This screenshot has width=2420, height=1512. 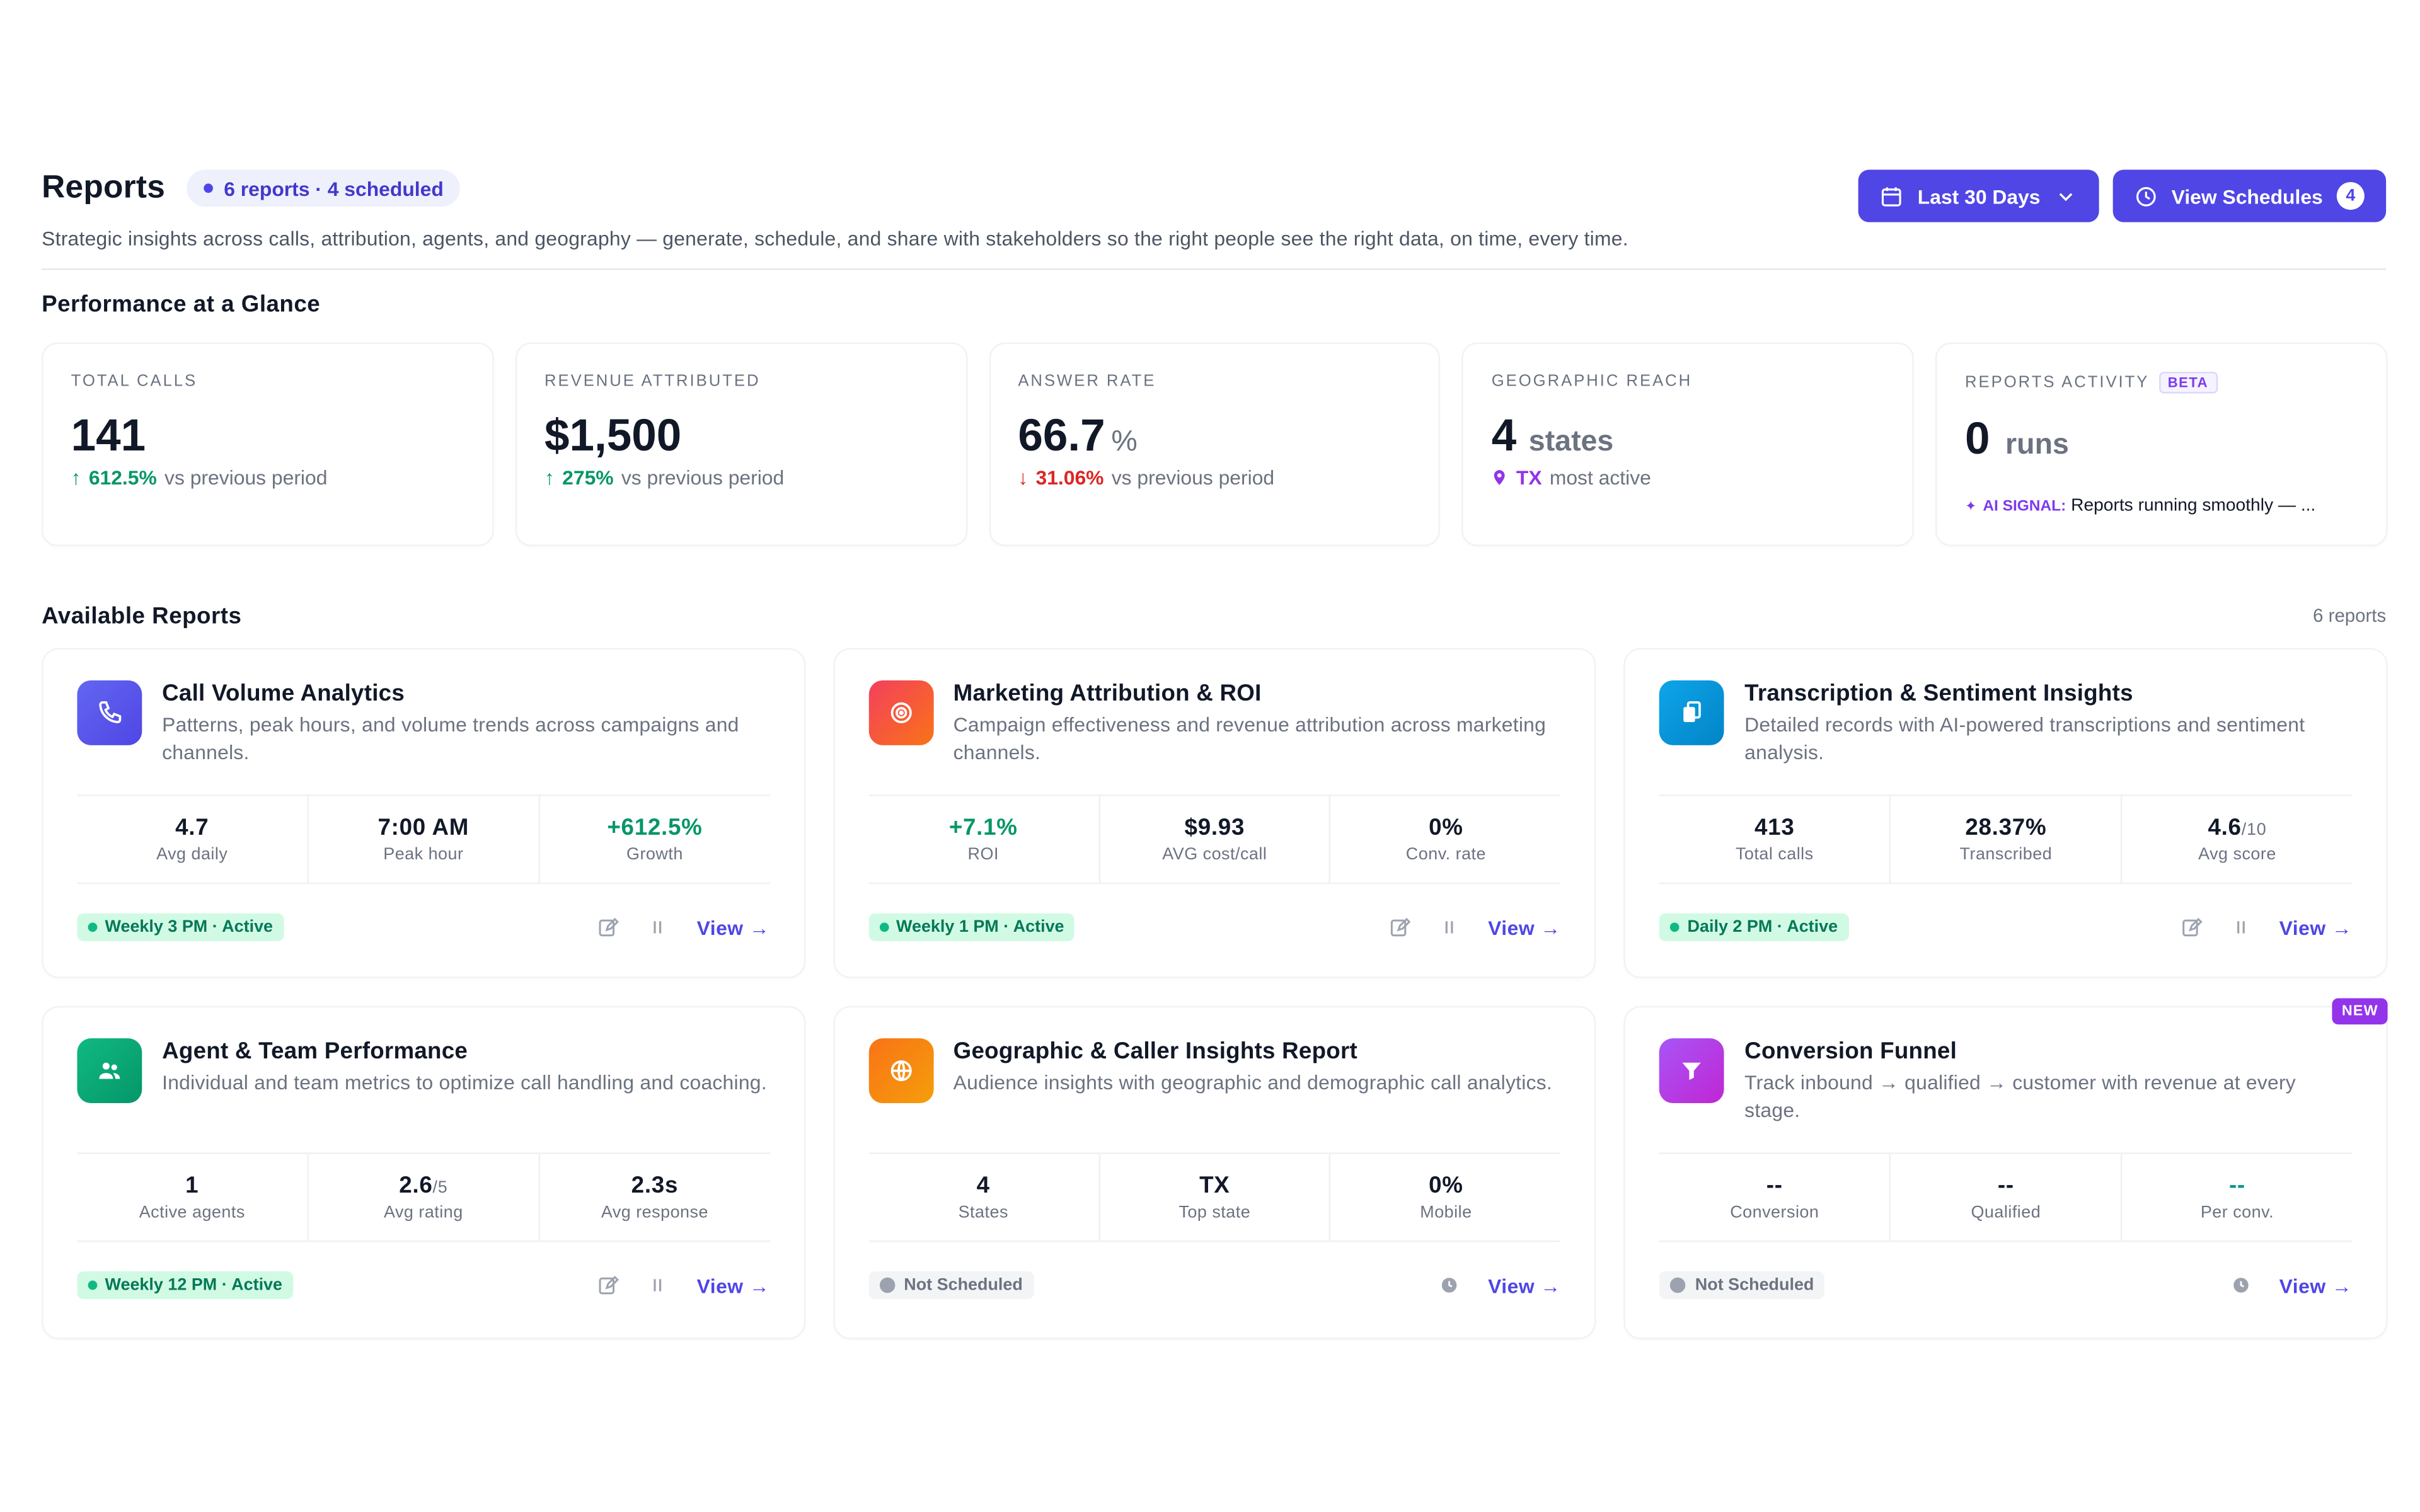 What do you see at coordinates (972, 927) in the screenshot?
I see `schedule-badge: Weekly 1 PM · Active` at bounding box center [972, 927].